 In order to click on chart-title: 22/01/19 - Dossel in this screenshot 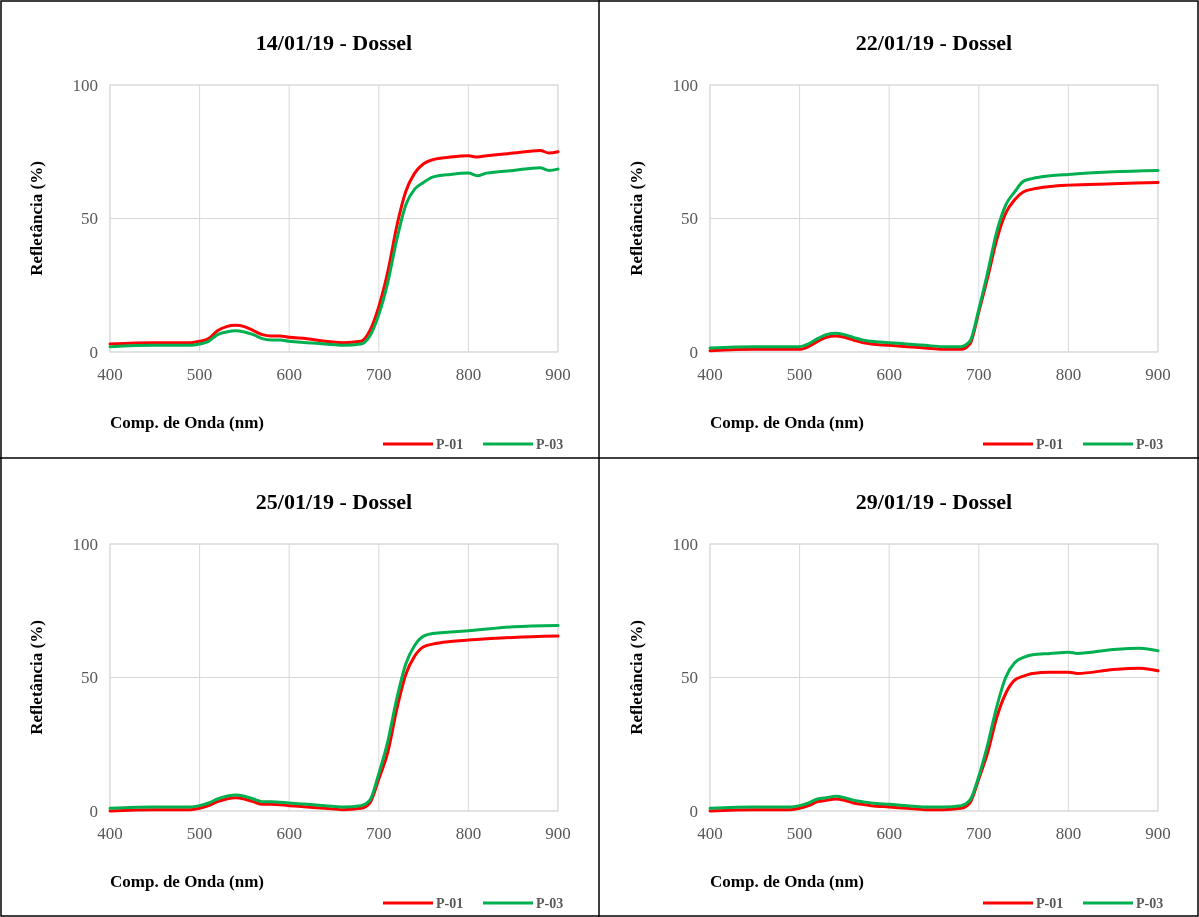, I will do `click(934, 42)`.